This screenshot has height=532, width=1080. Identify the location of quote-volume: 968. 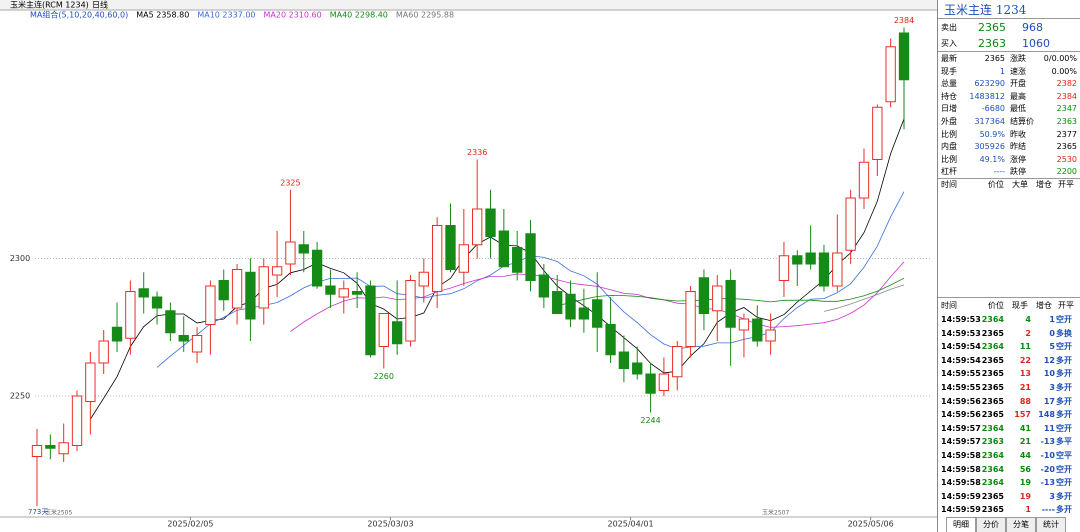
(1032, 27).